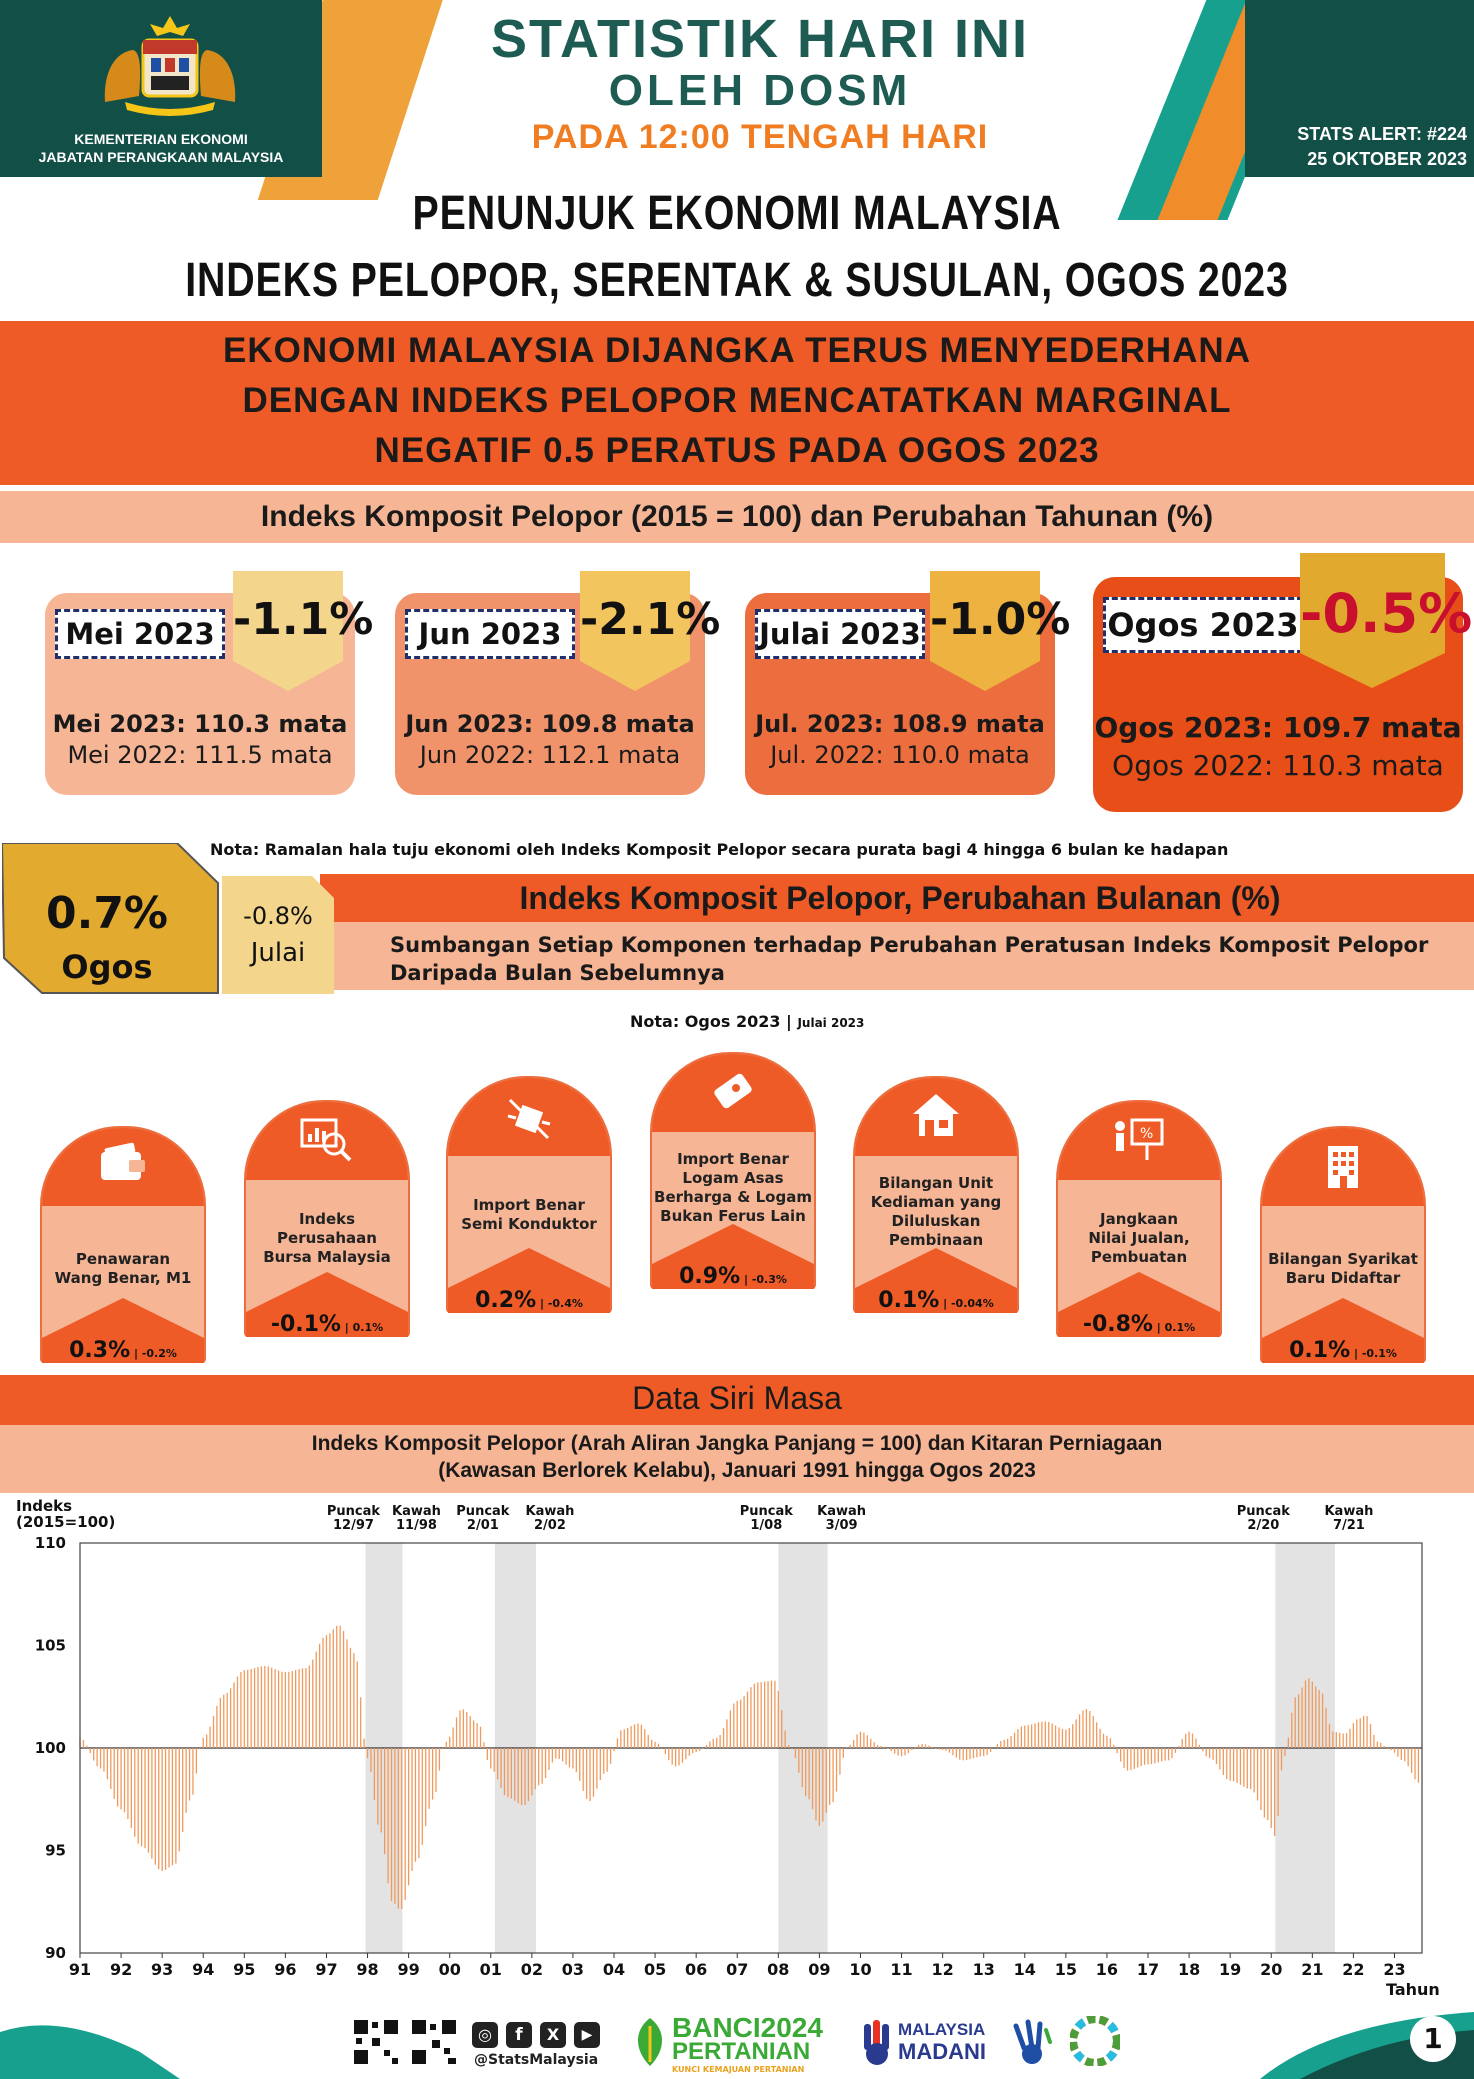 This screenshot has width=1474, height=2079. What do you see at coordinates (1271, 1969) in the screenshot?
I see `x-tick-label: 20` at bounding box center [1271, 1969].